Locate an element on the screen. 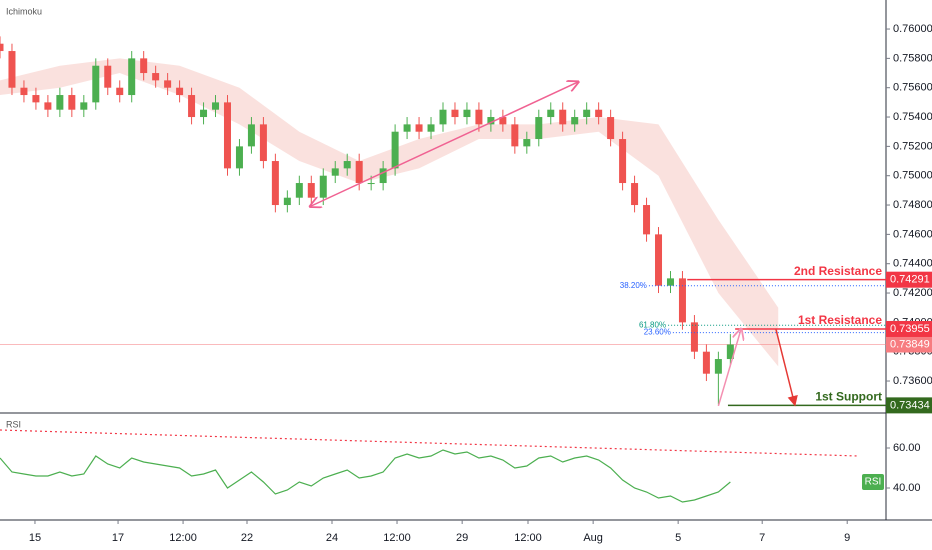 This screenshot has height=550, width=932. x-tick-label: 5 is located at coordinates (678, 538).